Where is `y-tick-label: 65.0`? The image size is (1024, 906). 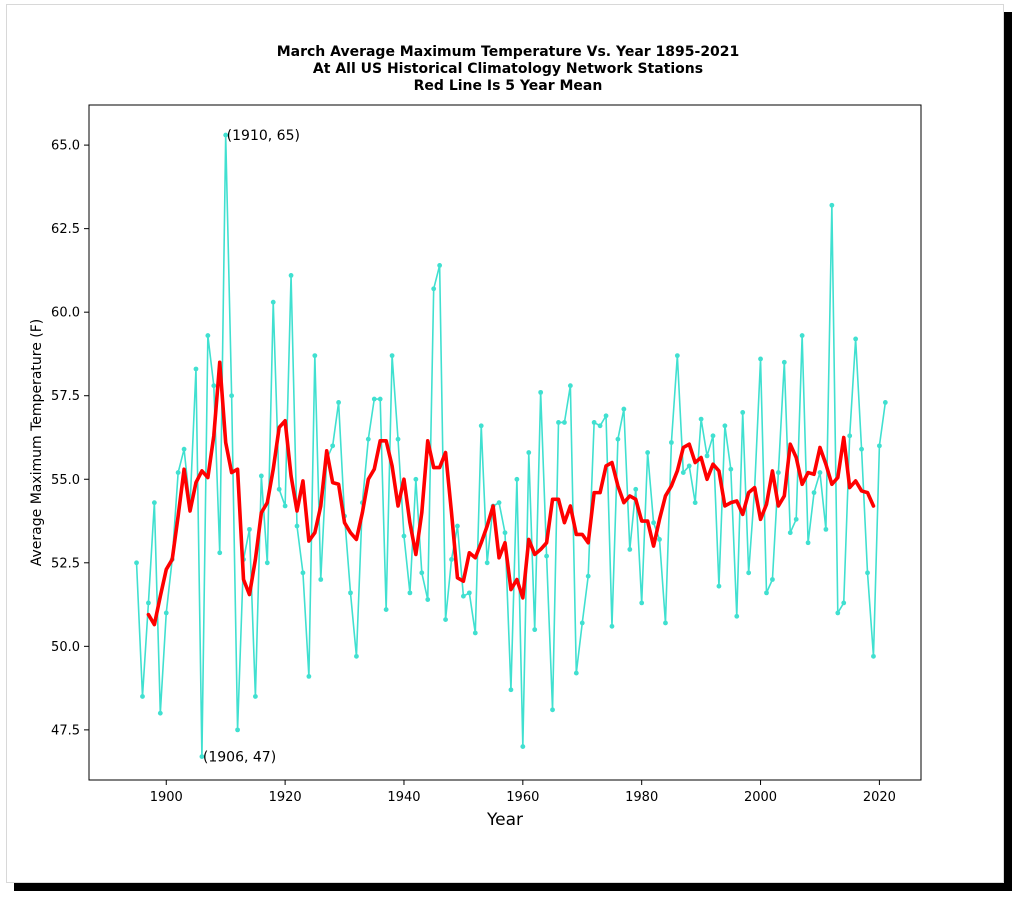
y-tick-label: 65.0 is located at coordinates (65, 146).